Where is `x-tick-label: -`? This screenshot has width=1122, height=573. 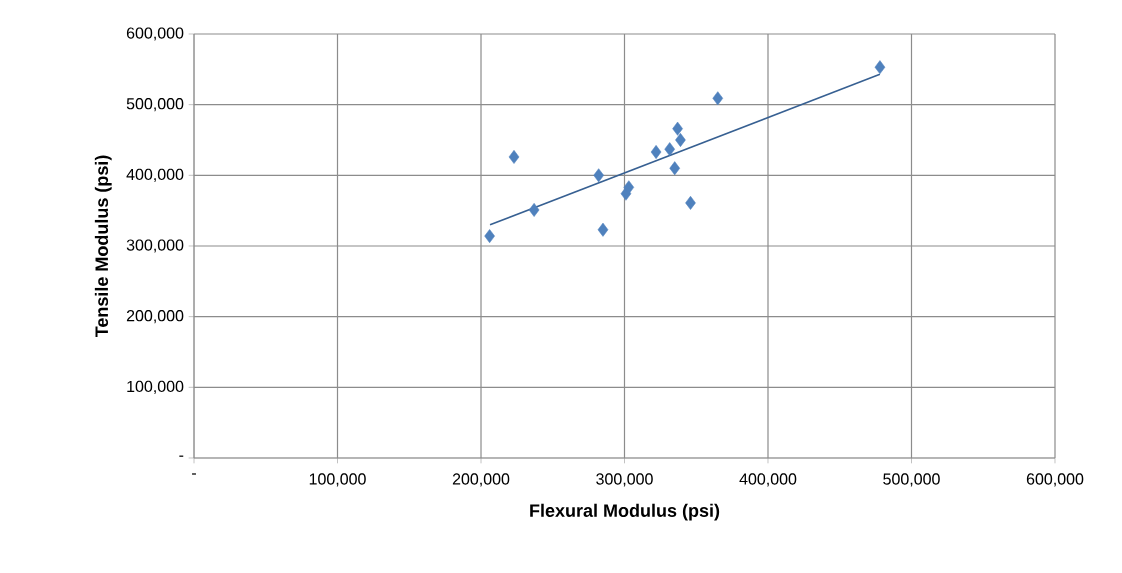
x-tick-label: - is located at coordinates (194, 474).